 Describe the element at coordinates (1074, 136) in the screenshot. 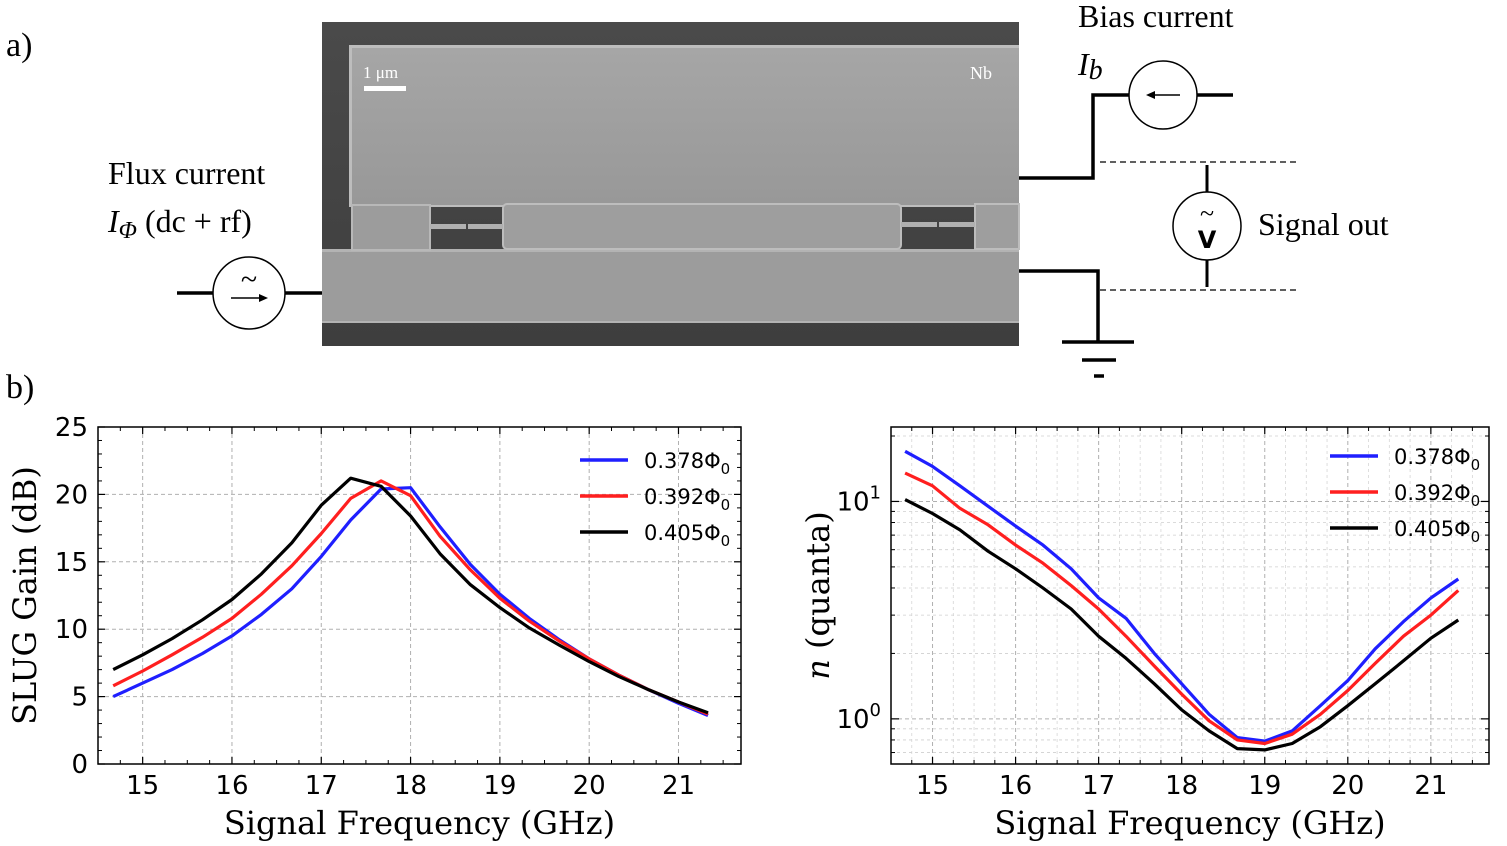

I see `bias-wire` at that location.